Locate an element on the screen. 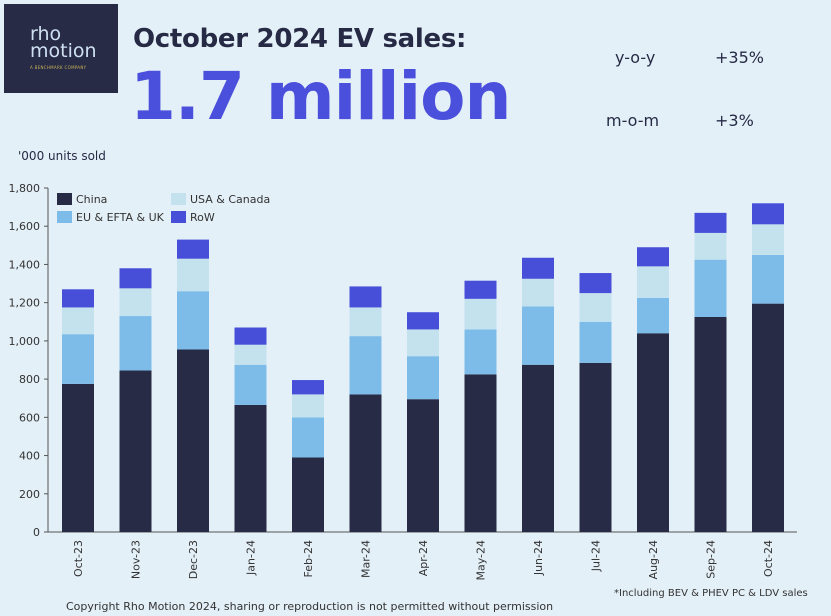  y-tick-label: 1,200 is located at coordinates (25, 303).